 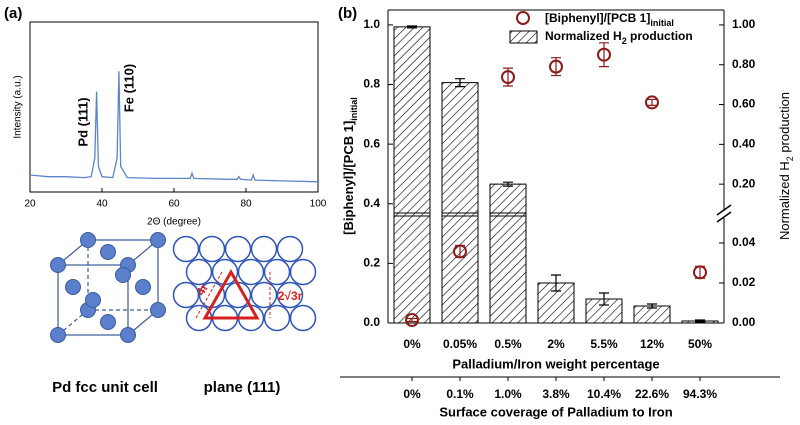 What do you see at coordinates (174, 107) in the screenshot?
I see `plot-frame` at bounding box center [174, 107].